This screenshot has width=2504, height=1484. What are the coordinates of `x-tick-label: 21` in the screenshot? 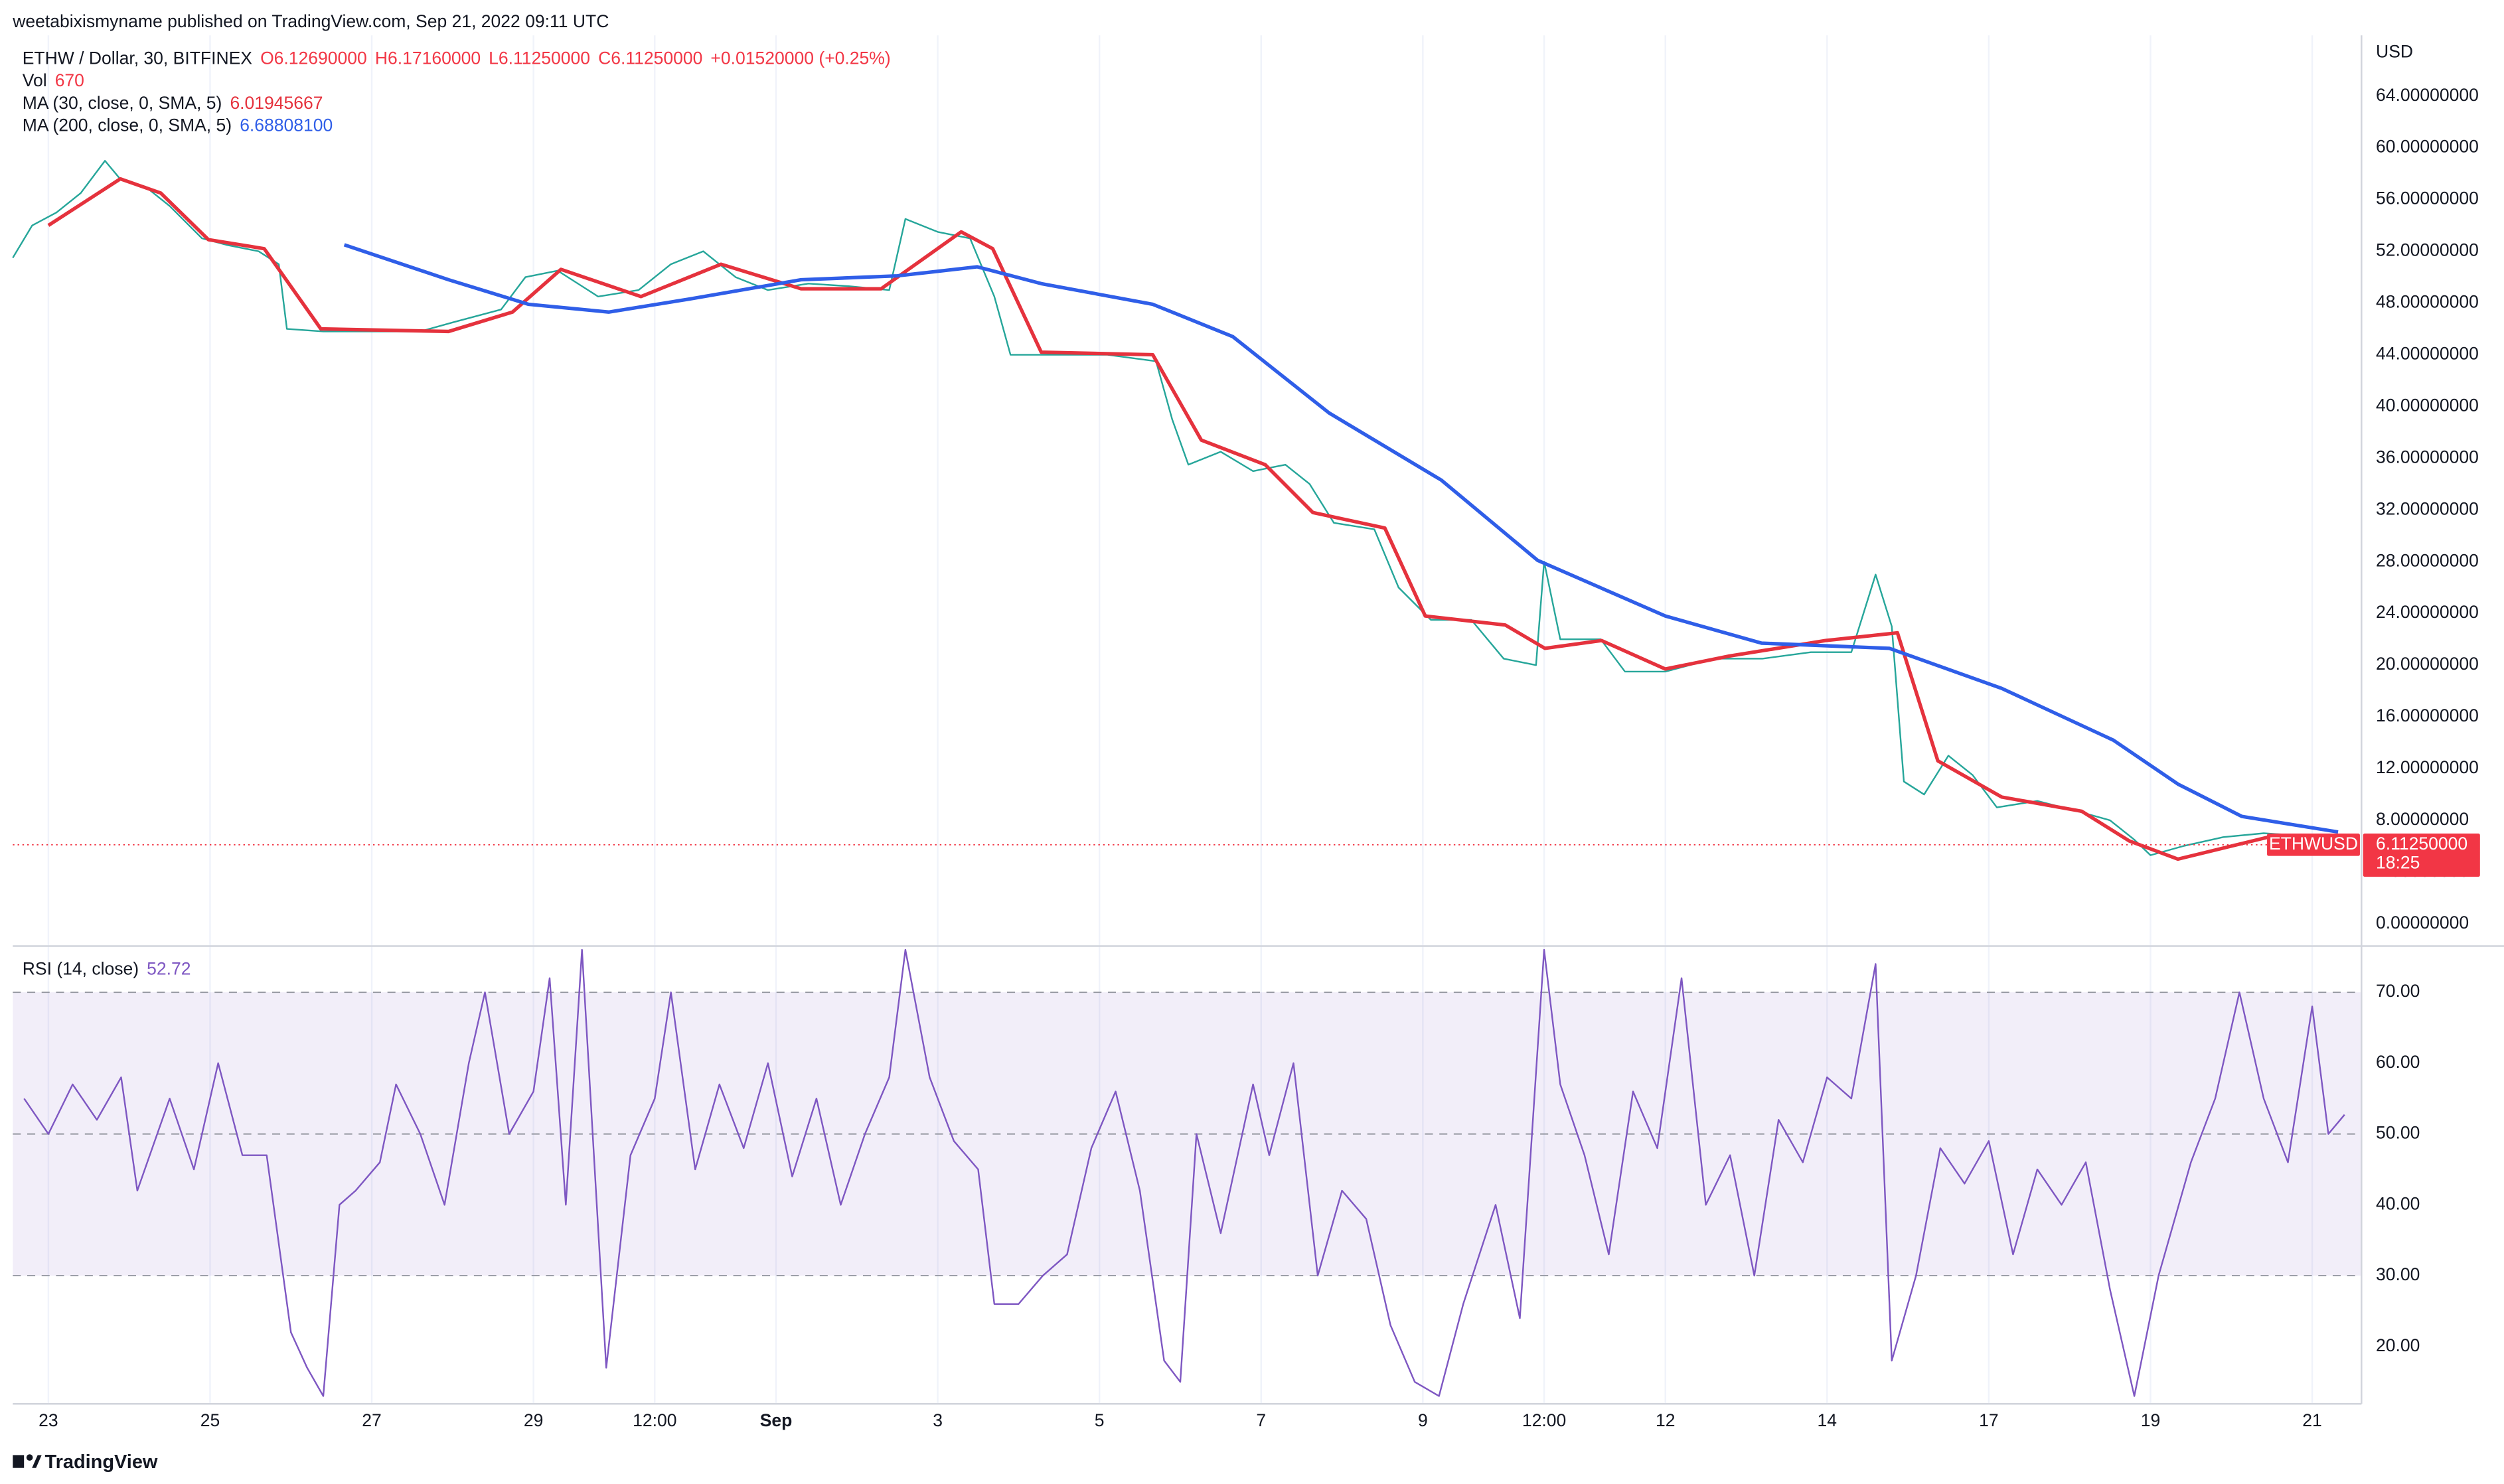 It's located at (2312, 1420).